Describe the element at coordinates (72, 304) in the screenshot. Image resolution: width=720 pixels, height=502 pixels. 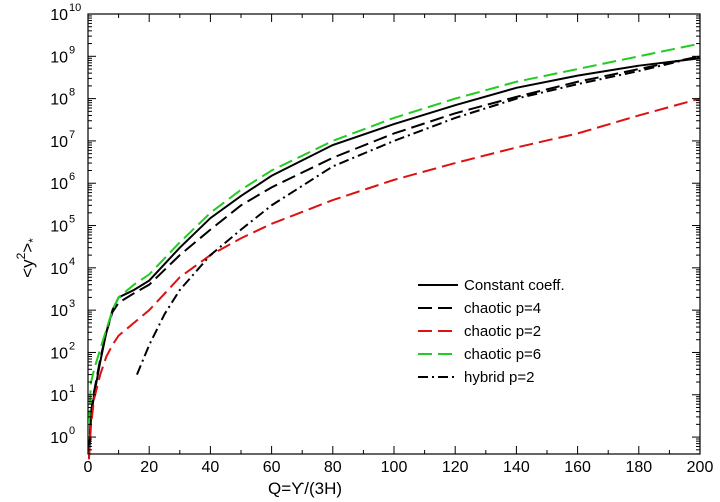
I see `y-tick-exponent: 3` at that location.